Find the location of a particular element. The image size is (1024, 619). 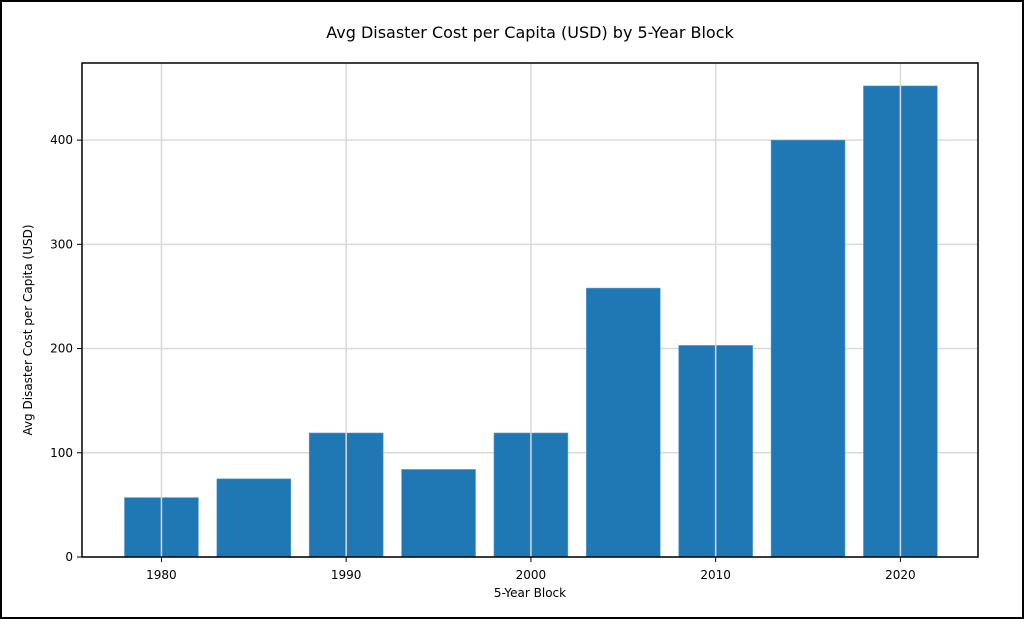

bar-2015 is located at coordinates (808, 348).